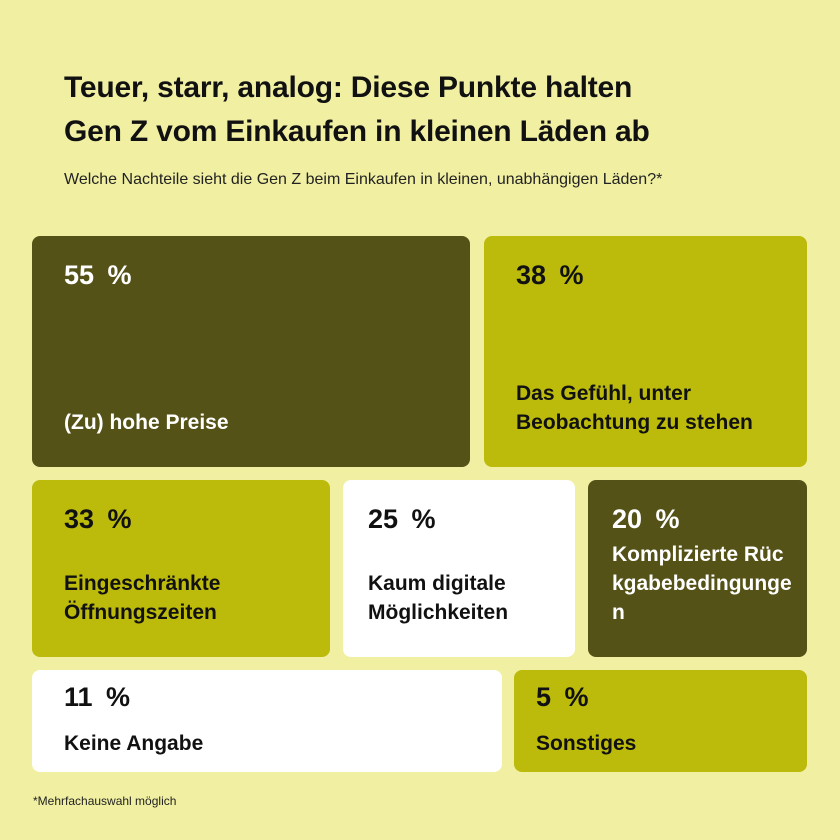 This screenshot has height=840, width=840. What do you see at coordinates (586, 743) in the screenshot?
I see `tile-label: Sonstiges` at bounding box center [586, 743].